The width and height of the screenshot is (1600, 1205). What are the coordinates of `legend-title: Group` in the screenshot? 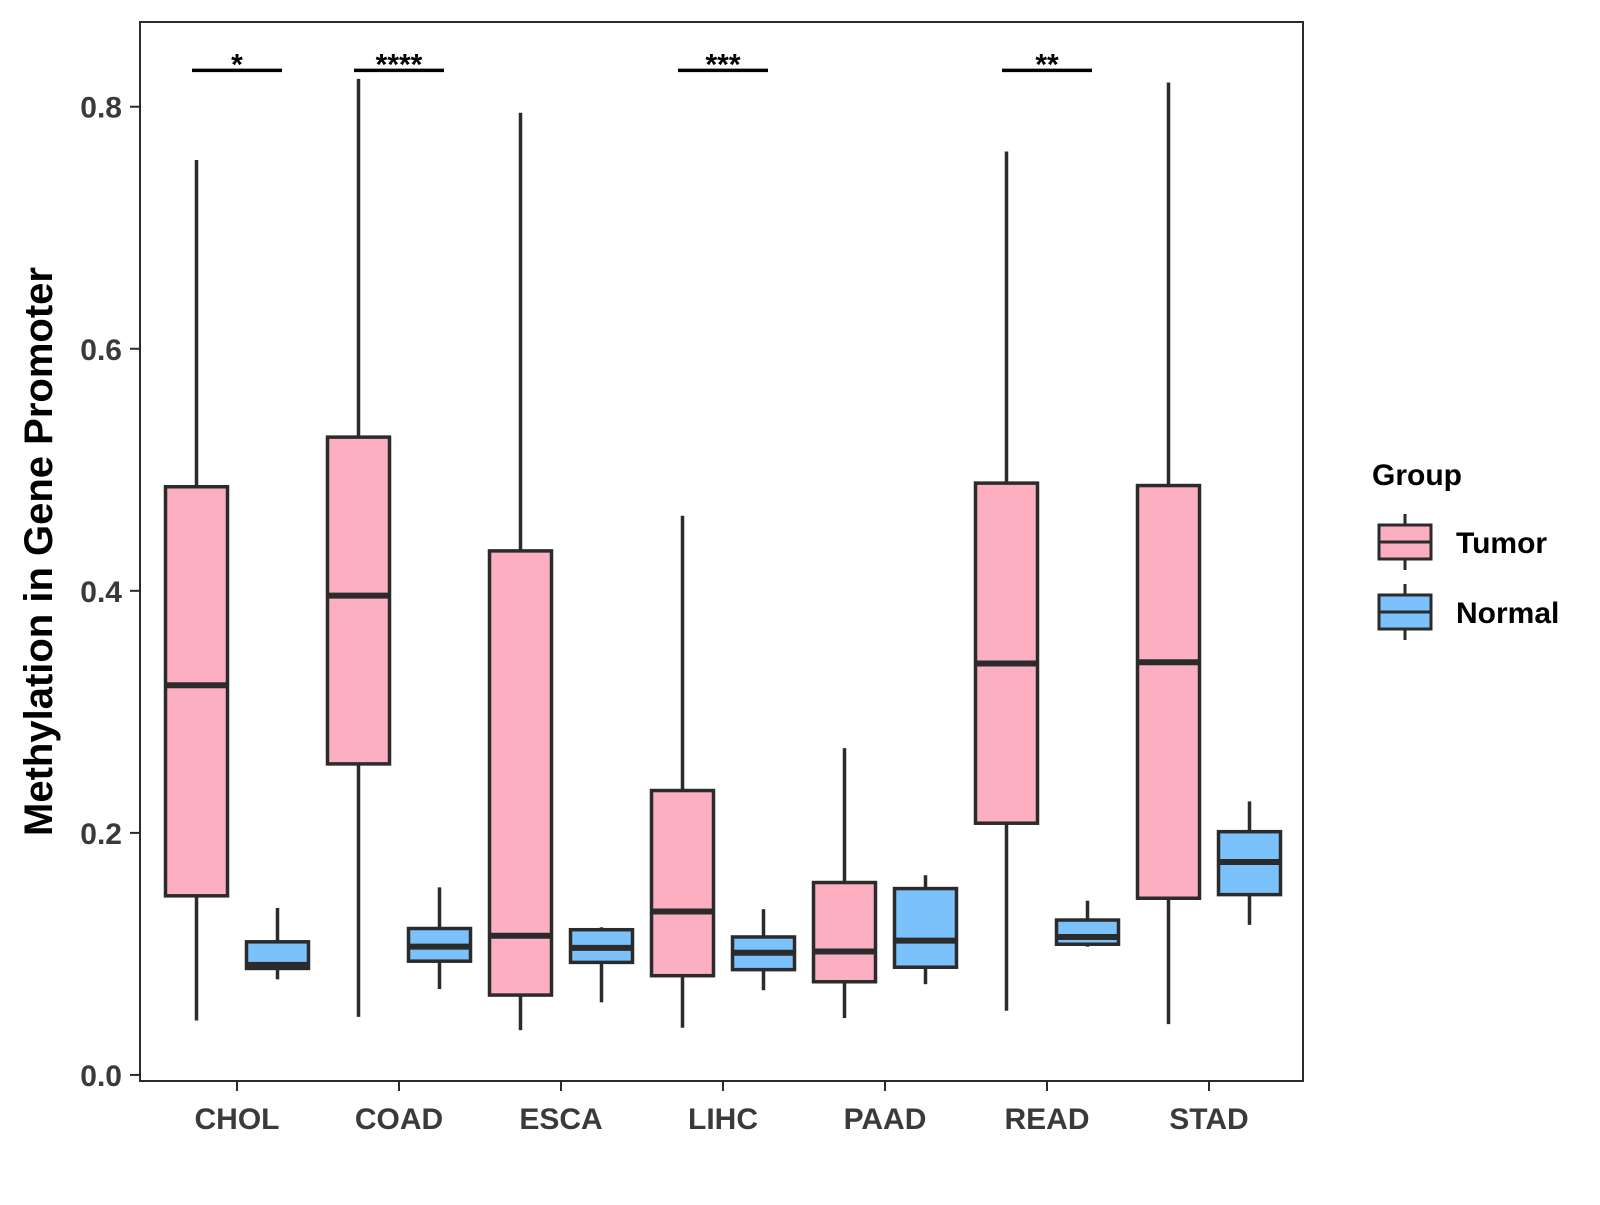 It's located at (1417, 475).